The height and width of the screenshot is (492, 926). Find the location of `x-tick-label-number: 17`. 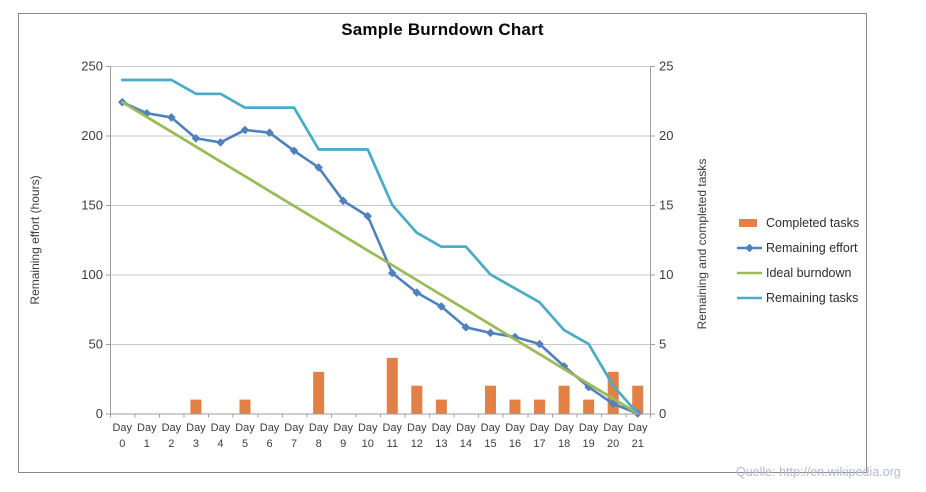

x-tick-label-number: 17 is located at coordinates (539, 444).